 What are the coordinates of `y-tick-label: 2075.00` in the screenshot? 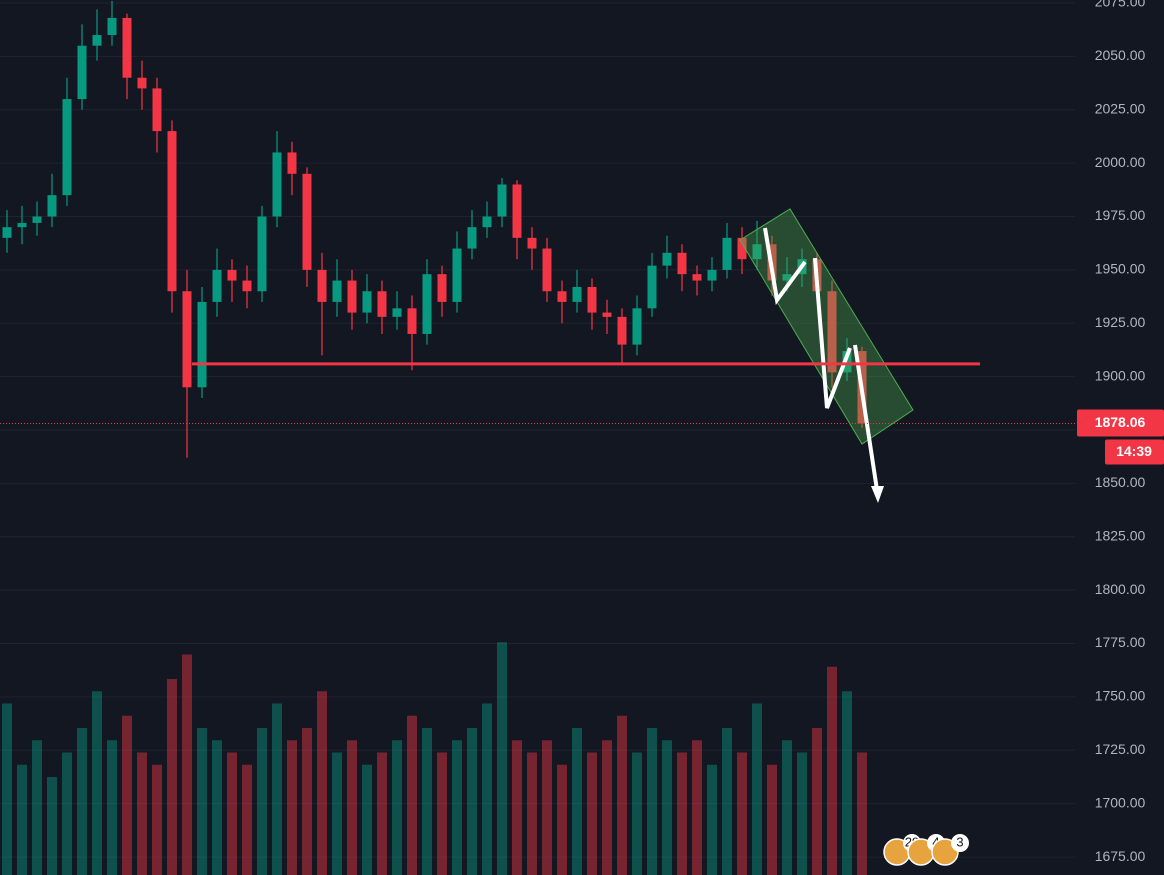 It's located at (1120, 5).